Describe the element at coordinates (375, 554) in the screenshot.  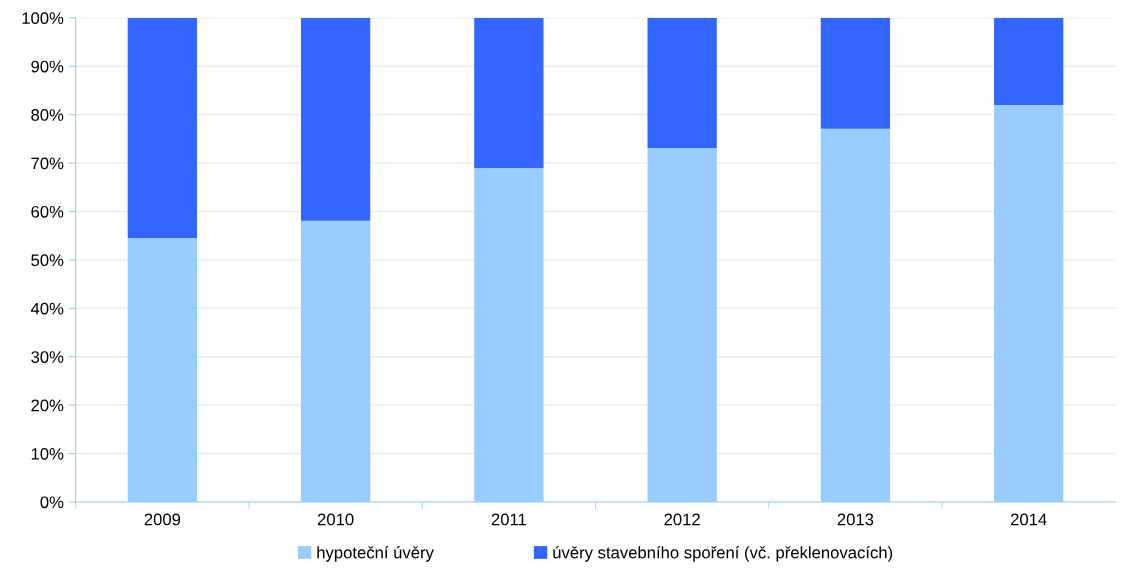
I see `legend-label: hypoteční úvěry` at that location.